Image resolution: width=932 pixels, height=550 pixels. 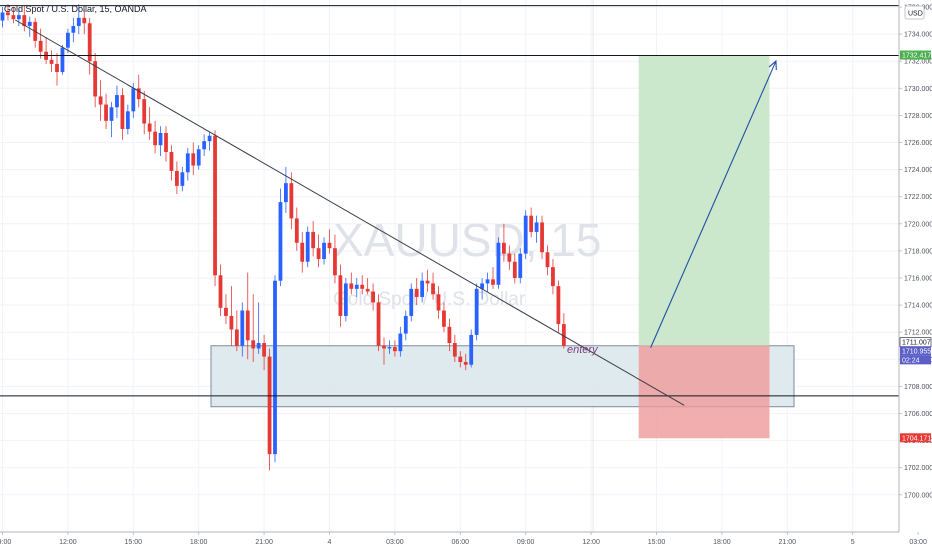 I want to click on target-zone, so click(x=704, y=200).